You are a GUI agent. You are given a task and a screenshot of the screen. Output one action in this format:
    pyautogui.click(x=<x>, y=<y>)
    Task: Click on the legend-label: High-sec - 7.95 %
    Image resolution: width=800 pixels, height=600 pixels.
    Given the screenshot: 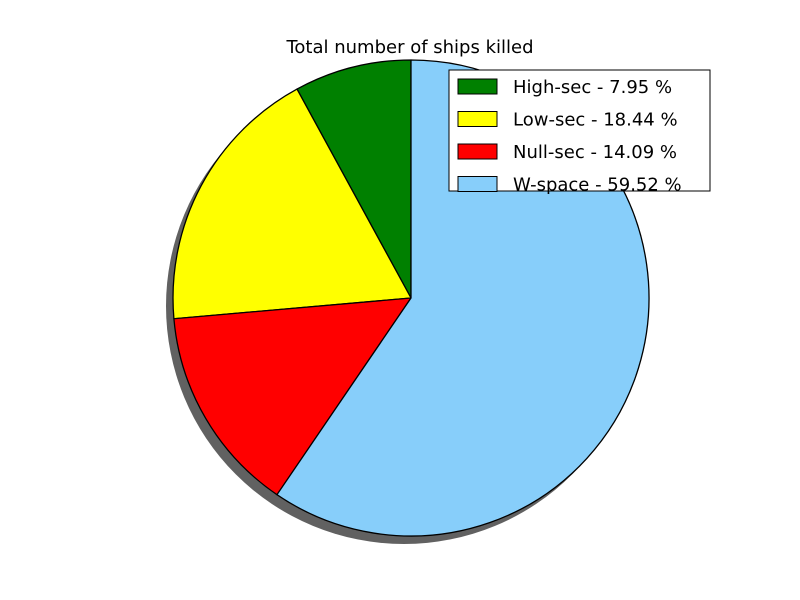 What is the action you would take?
    pyautogui.click(x=592, y=87)
    